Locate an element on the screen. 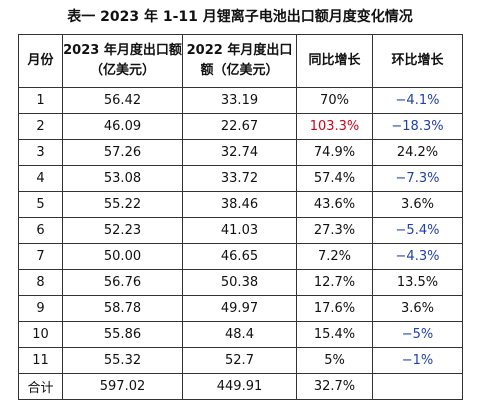 This screenshot has width=480, height=403. table-cell: 33.19 is located at coordinates (239, 100).